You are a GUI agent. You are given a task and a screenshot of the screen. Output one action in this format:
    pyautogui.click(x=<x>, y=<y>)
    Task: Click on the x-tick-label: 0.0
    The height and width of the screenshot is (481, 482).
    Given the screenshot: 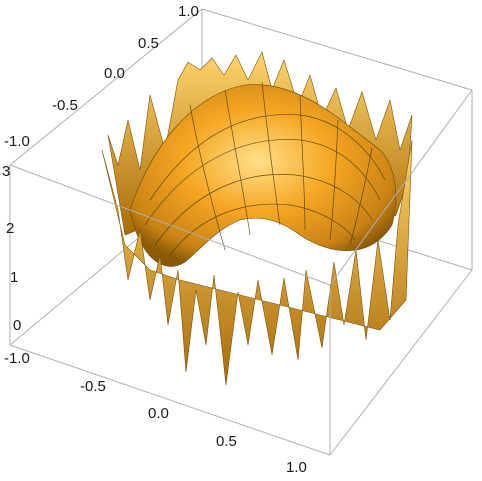 What is the action you would take?
    pyautogui.click(x=158, y=413)
    